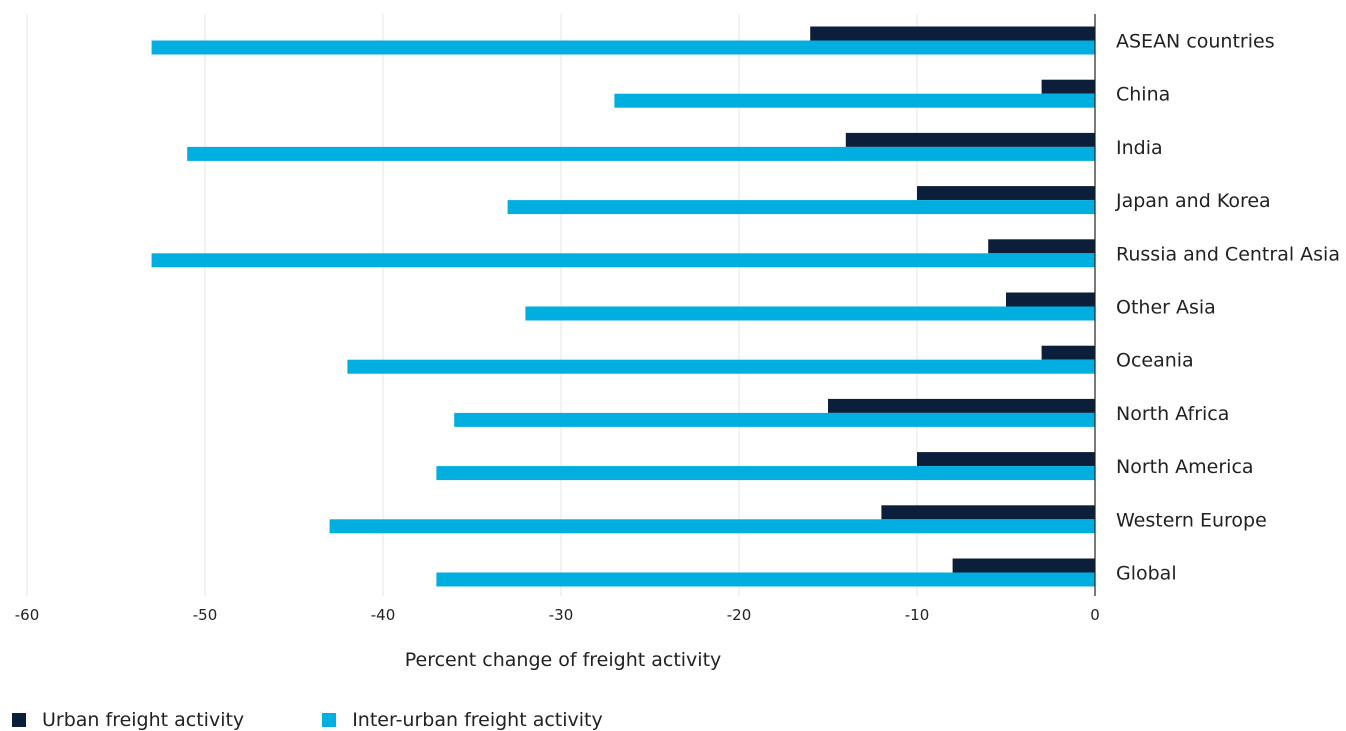 The image size is (1346, 731). Describe the element at coordinates (1195, 42) in the screenshot. I see `category-label: ASEAN countries` at that location.